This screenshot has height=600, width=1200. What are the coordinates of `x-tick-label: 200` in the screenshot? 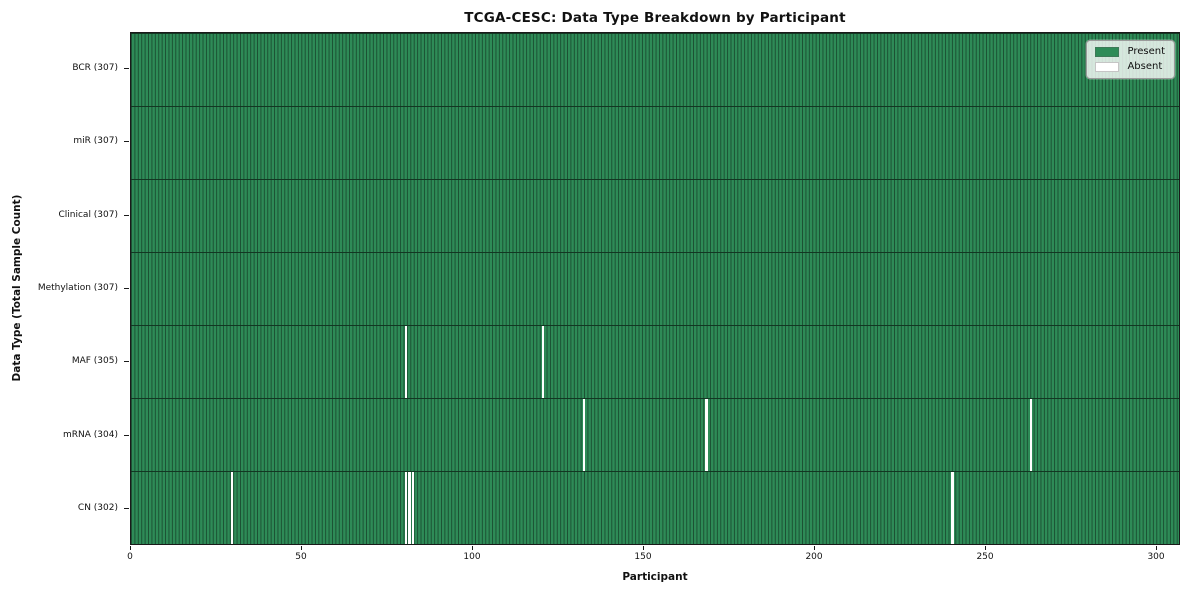 It's located at (814, 557).